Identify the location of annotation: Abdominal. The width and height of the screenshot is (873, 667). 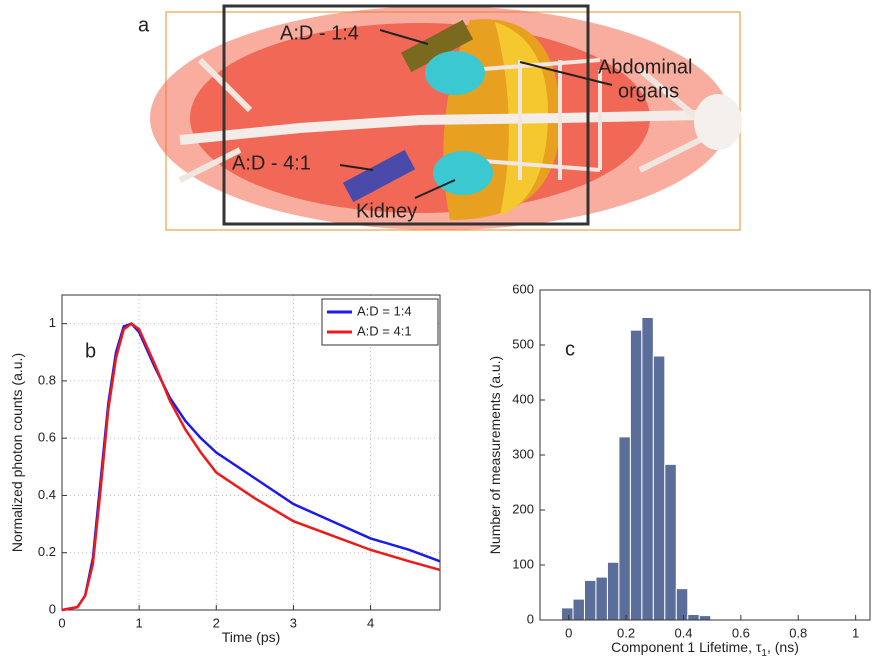
(645, 67).